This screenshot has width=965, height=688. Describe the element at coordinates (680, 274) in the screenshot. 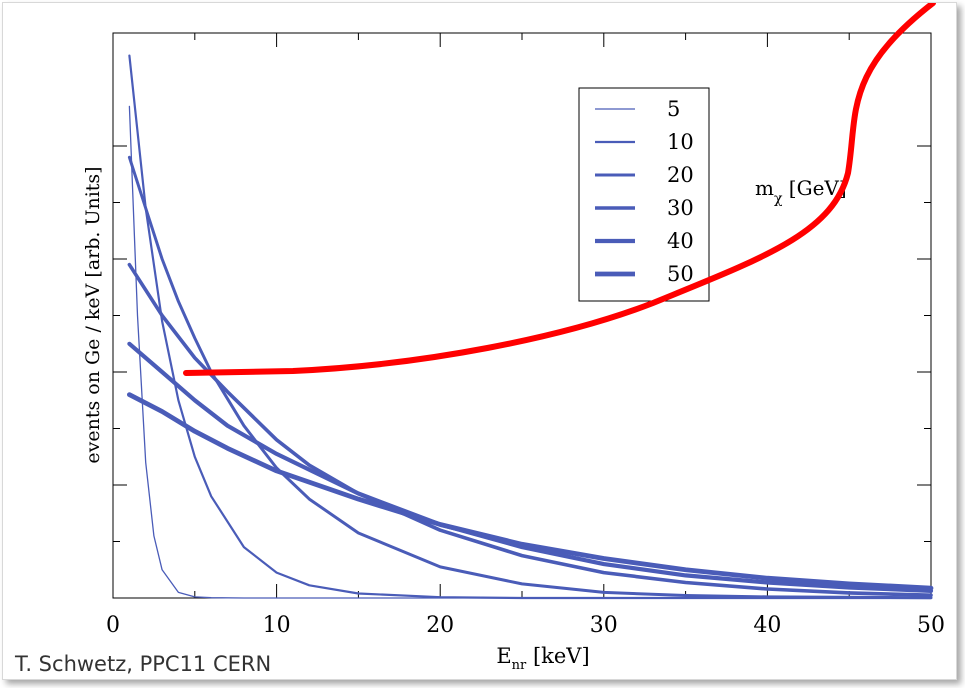

I see `legend-label-50: 50` at that location.